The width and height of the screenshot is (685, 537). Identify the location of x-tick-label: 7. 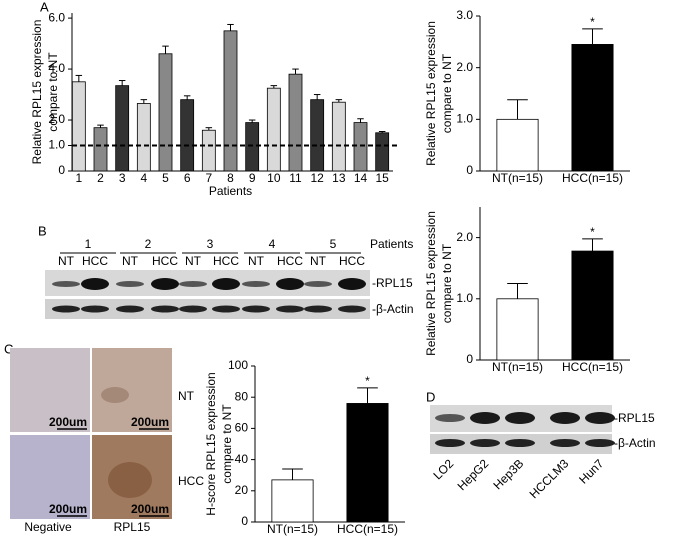
(208, 178).